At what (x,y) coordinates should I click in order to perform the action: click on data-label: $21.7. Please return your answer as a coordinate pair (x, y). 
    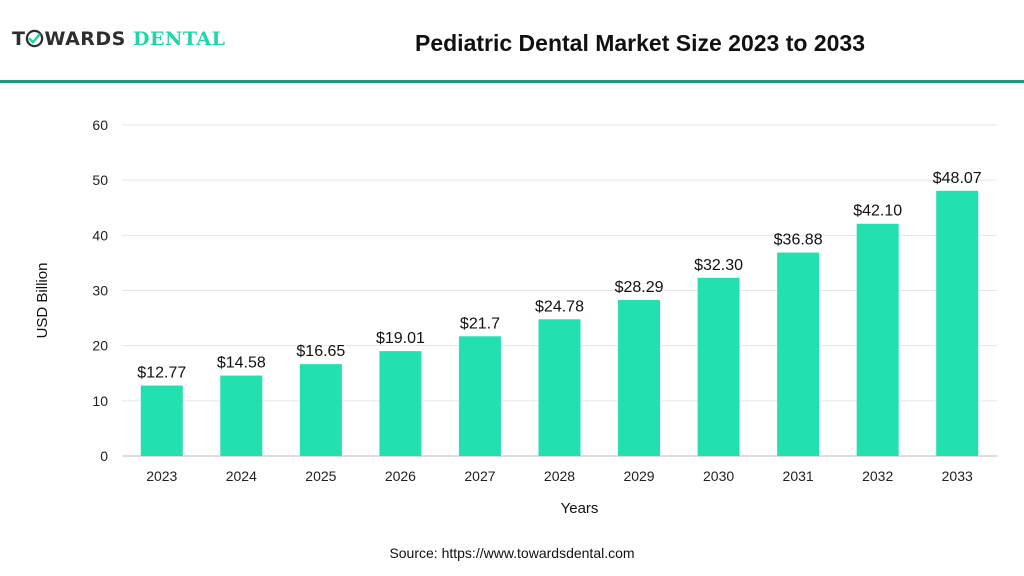
    Looking at the image, I should click on (480, 323).